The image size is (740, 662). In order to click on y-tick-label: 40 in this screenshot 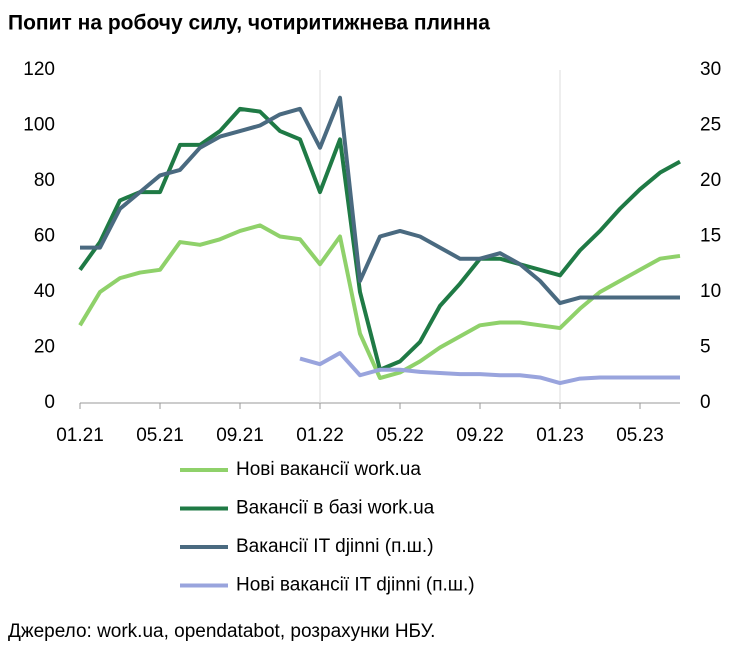, I will do `click(44, 291)`.